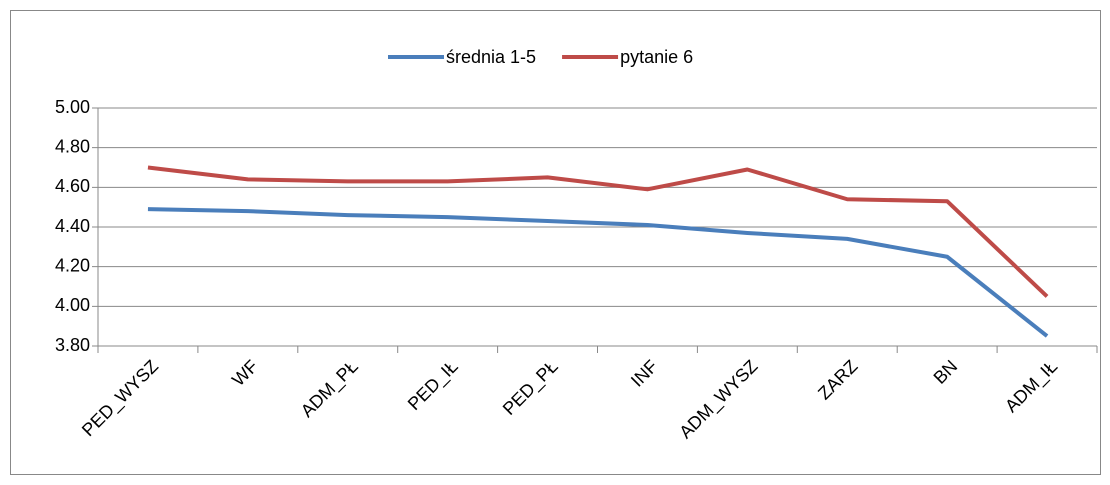 The width and height of the screenshot is (1110, 485). Describe the element at coordinates (72, 107) in the screenshot. I see `y-tick-label: 5.00` at that location.